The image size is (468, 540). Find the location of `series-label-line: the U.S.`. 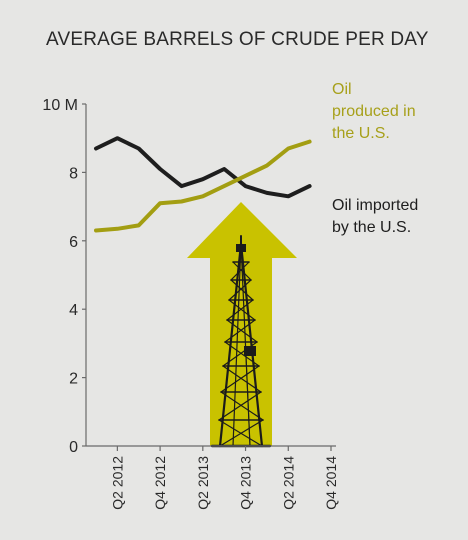

series-label-line: the U.S. is located at coordinates (361, 133).